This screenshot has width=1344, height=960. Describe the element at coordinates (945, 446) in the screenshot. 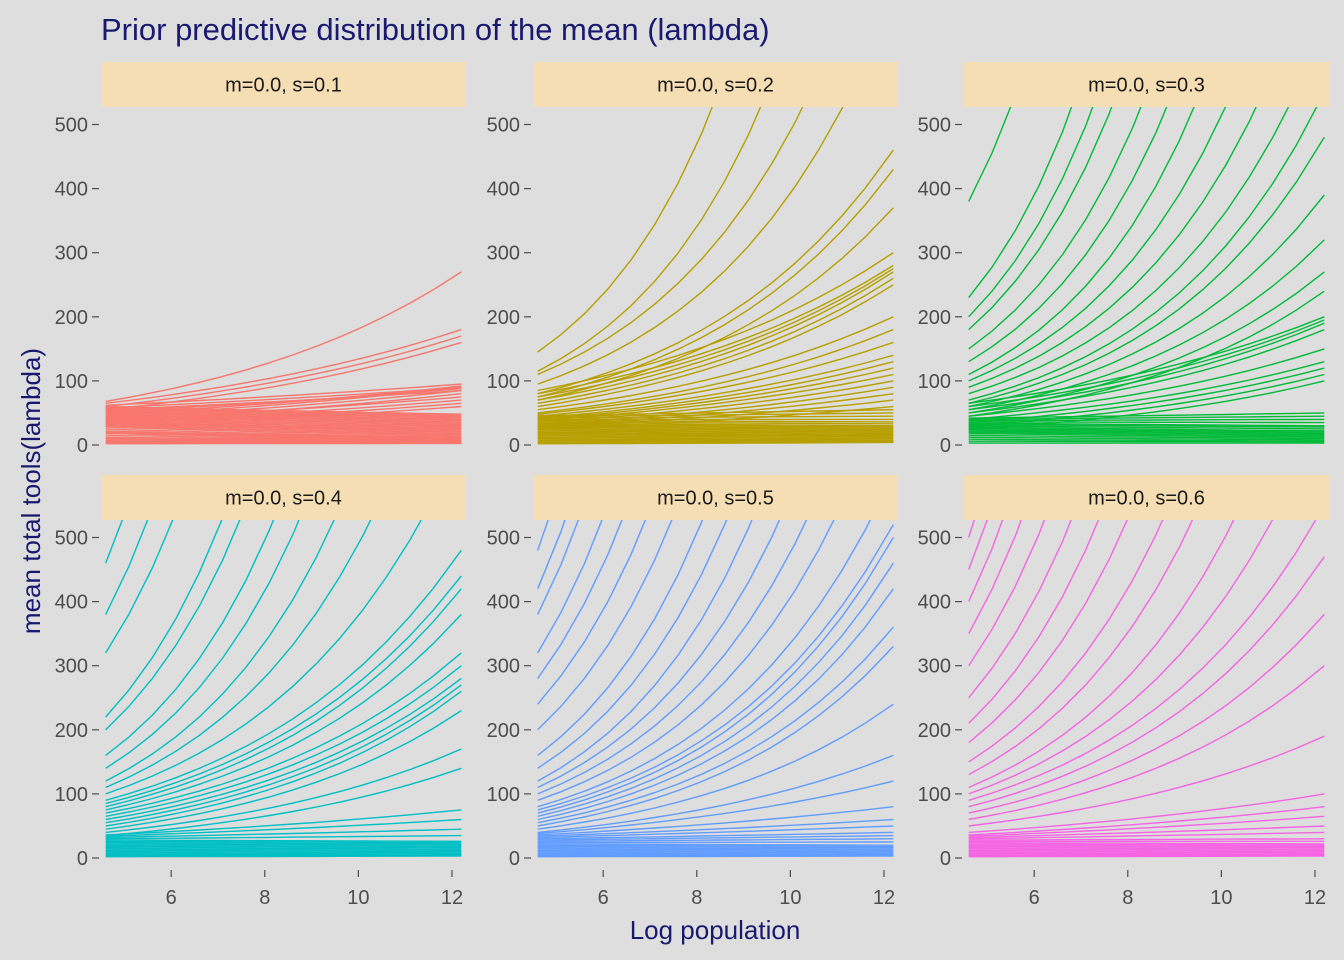

I see `y-tick-label: 0` at that location.